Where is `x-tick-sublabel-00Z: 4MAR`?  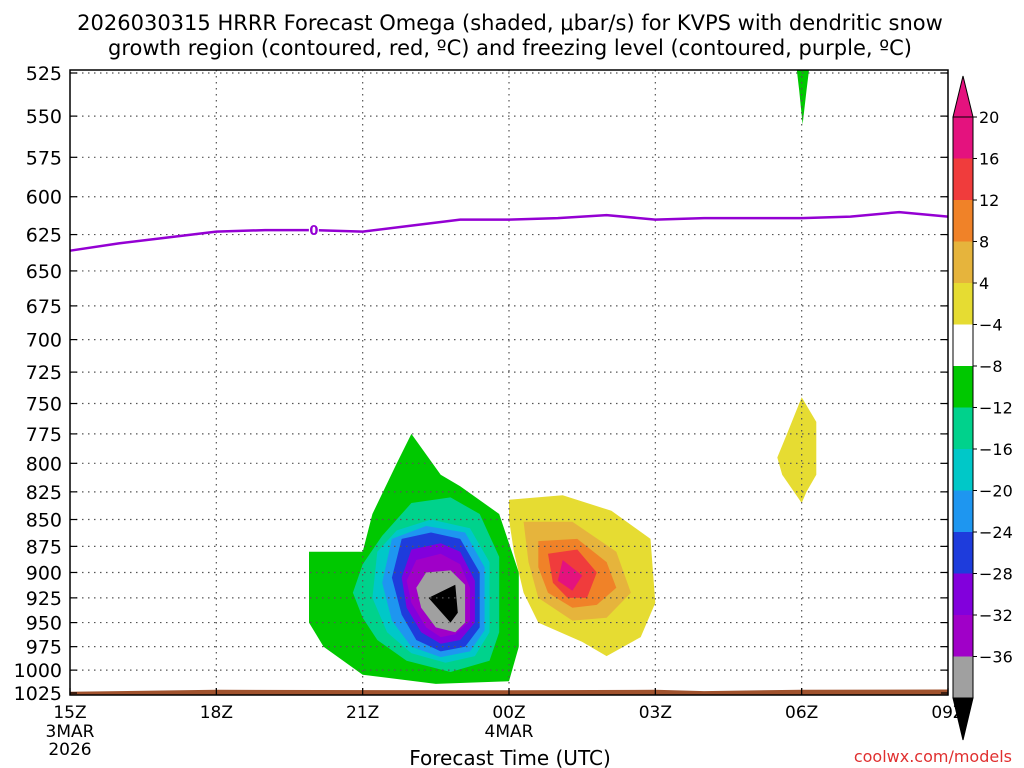
x-tick-sublabel-00Z: 4MAR is located at coordinates (509, 732).